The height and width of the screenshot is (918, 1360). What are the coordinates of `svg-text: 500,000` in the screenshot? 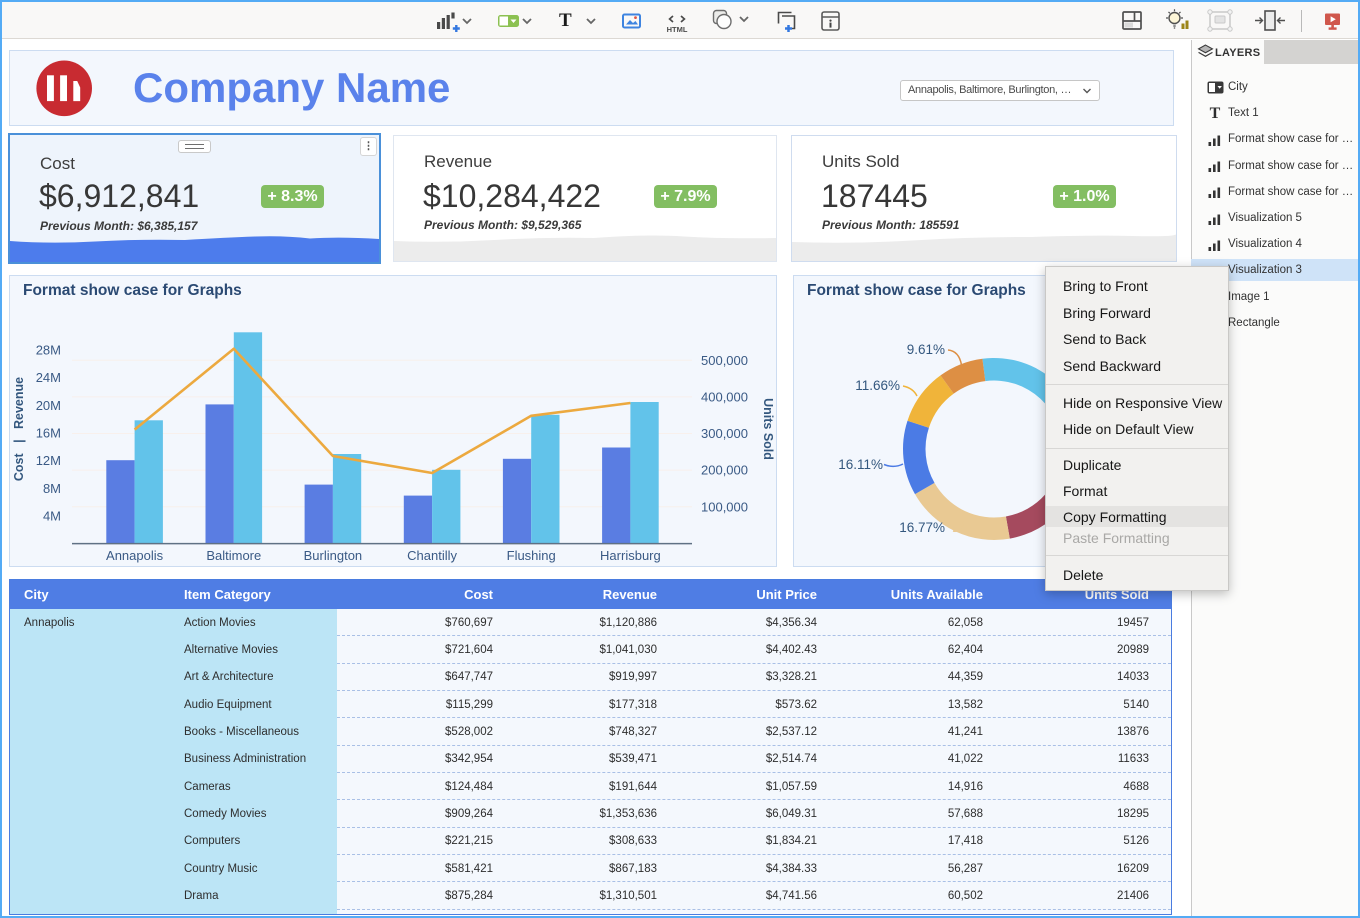 It's located at (724, 360).